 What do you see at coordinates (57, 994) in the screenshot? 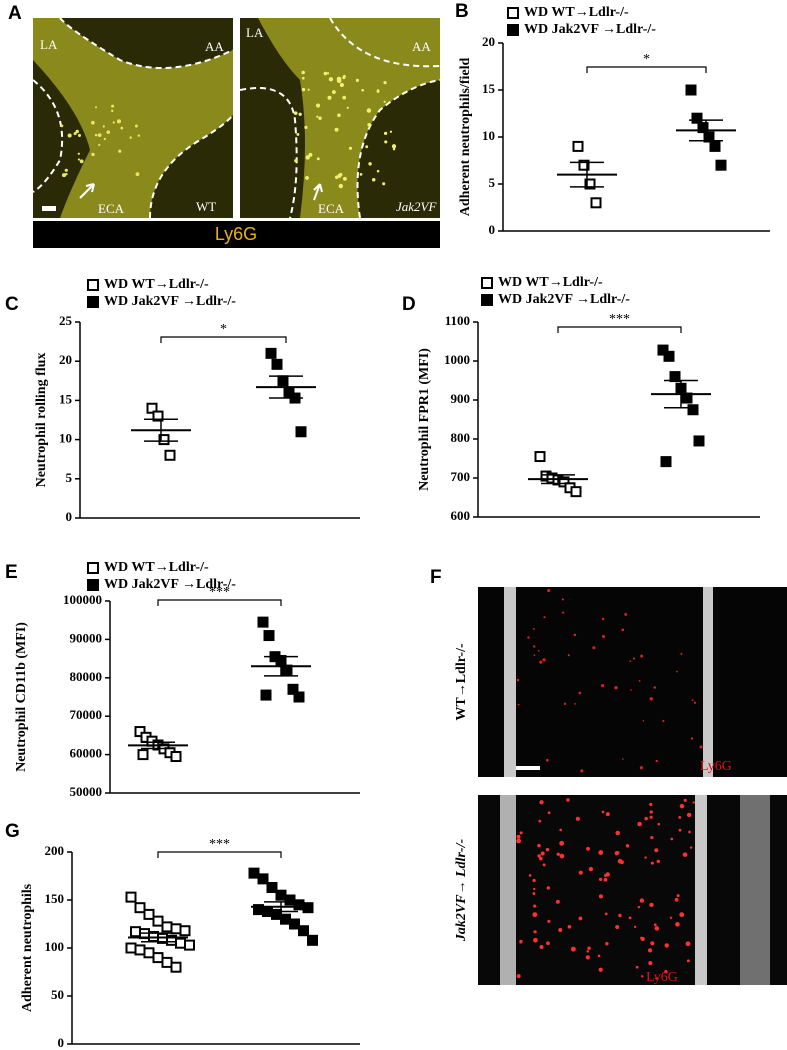
I see `y-tick-label: 50` at bounding box center [57, 994].